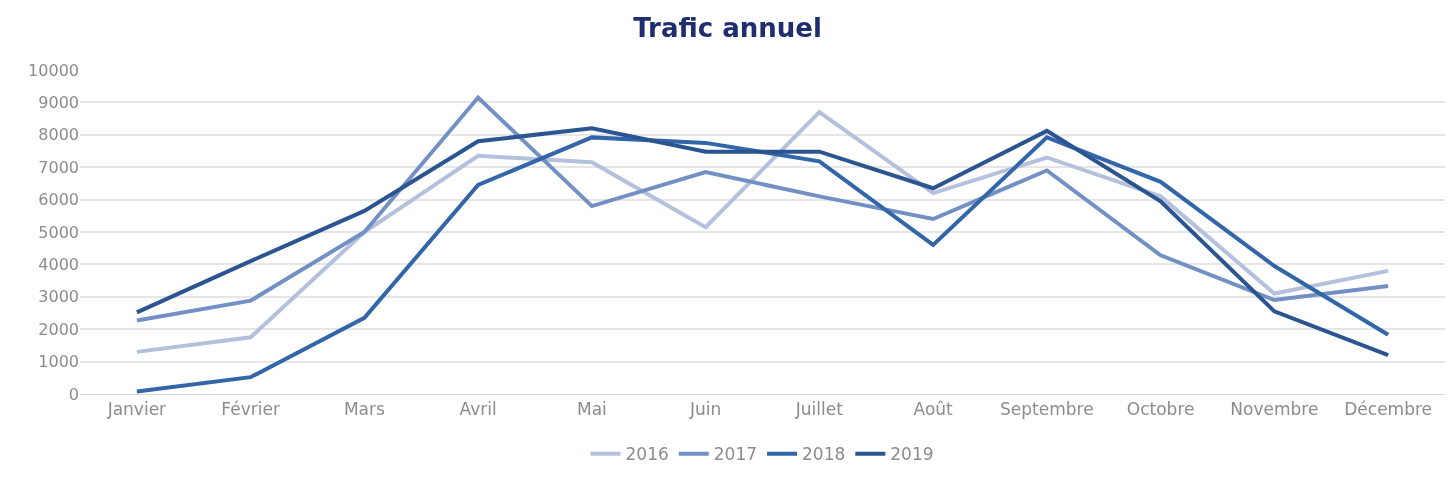 This screenshot has height=482, width=1455. I want to click on y-tick-label: 3000, so click(58, 297).